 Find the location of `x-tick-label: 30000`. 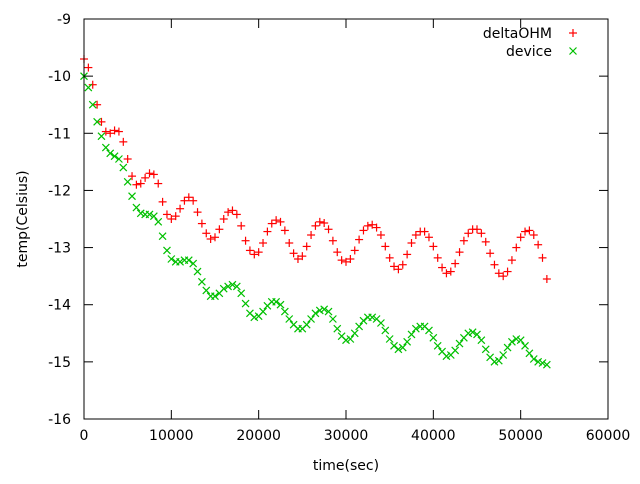

x-tick-label: 30000 is located at coordinates (346, 436).